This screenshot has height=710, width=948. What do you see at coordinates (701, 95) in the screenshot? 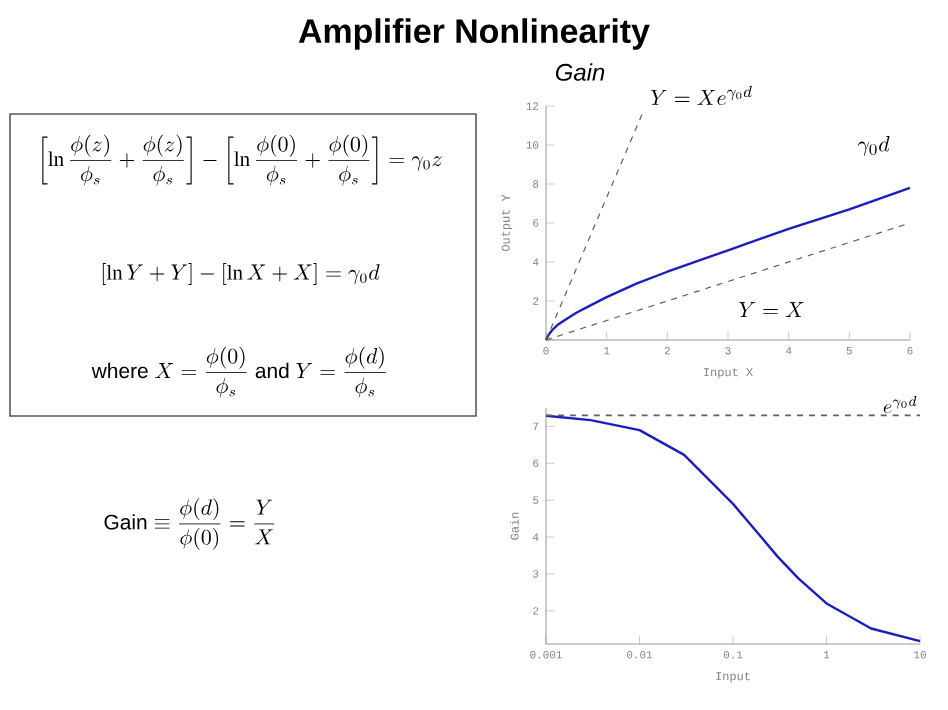
I see `annotation: $Y = X e^{\gamma_0 d}$` at bounding box center [701, 95].